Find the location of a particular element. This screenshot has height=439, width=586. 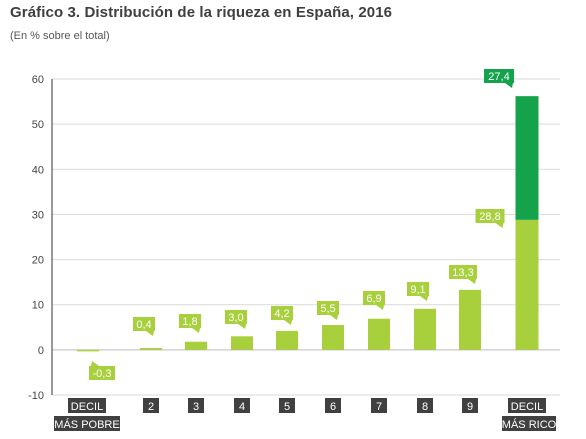

value-label: 27,4 is located at coordinates (498, 77).